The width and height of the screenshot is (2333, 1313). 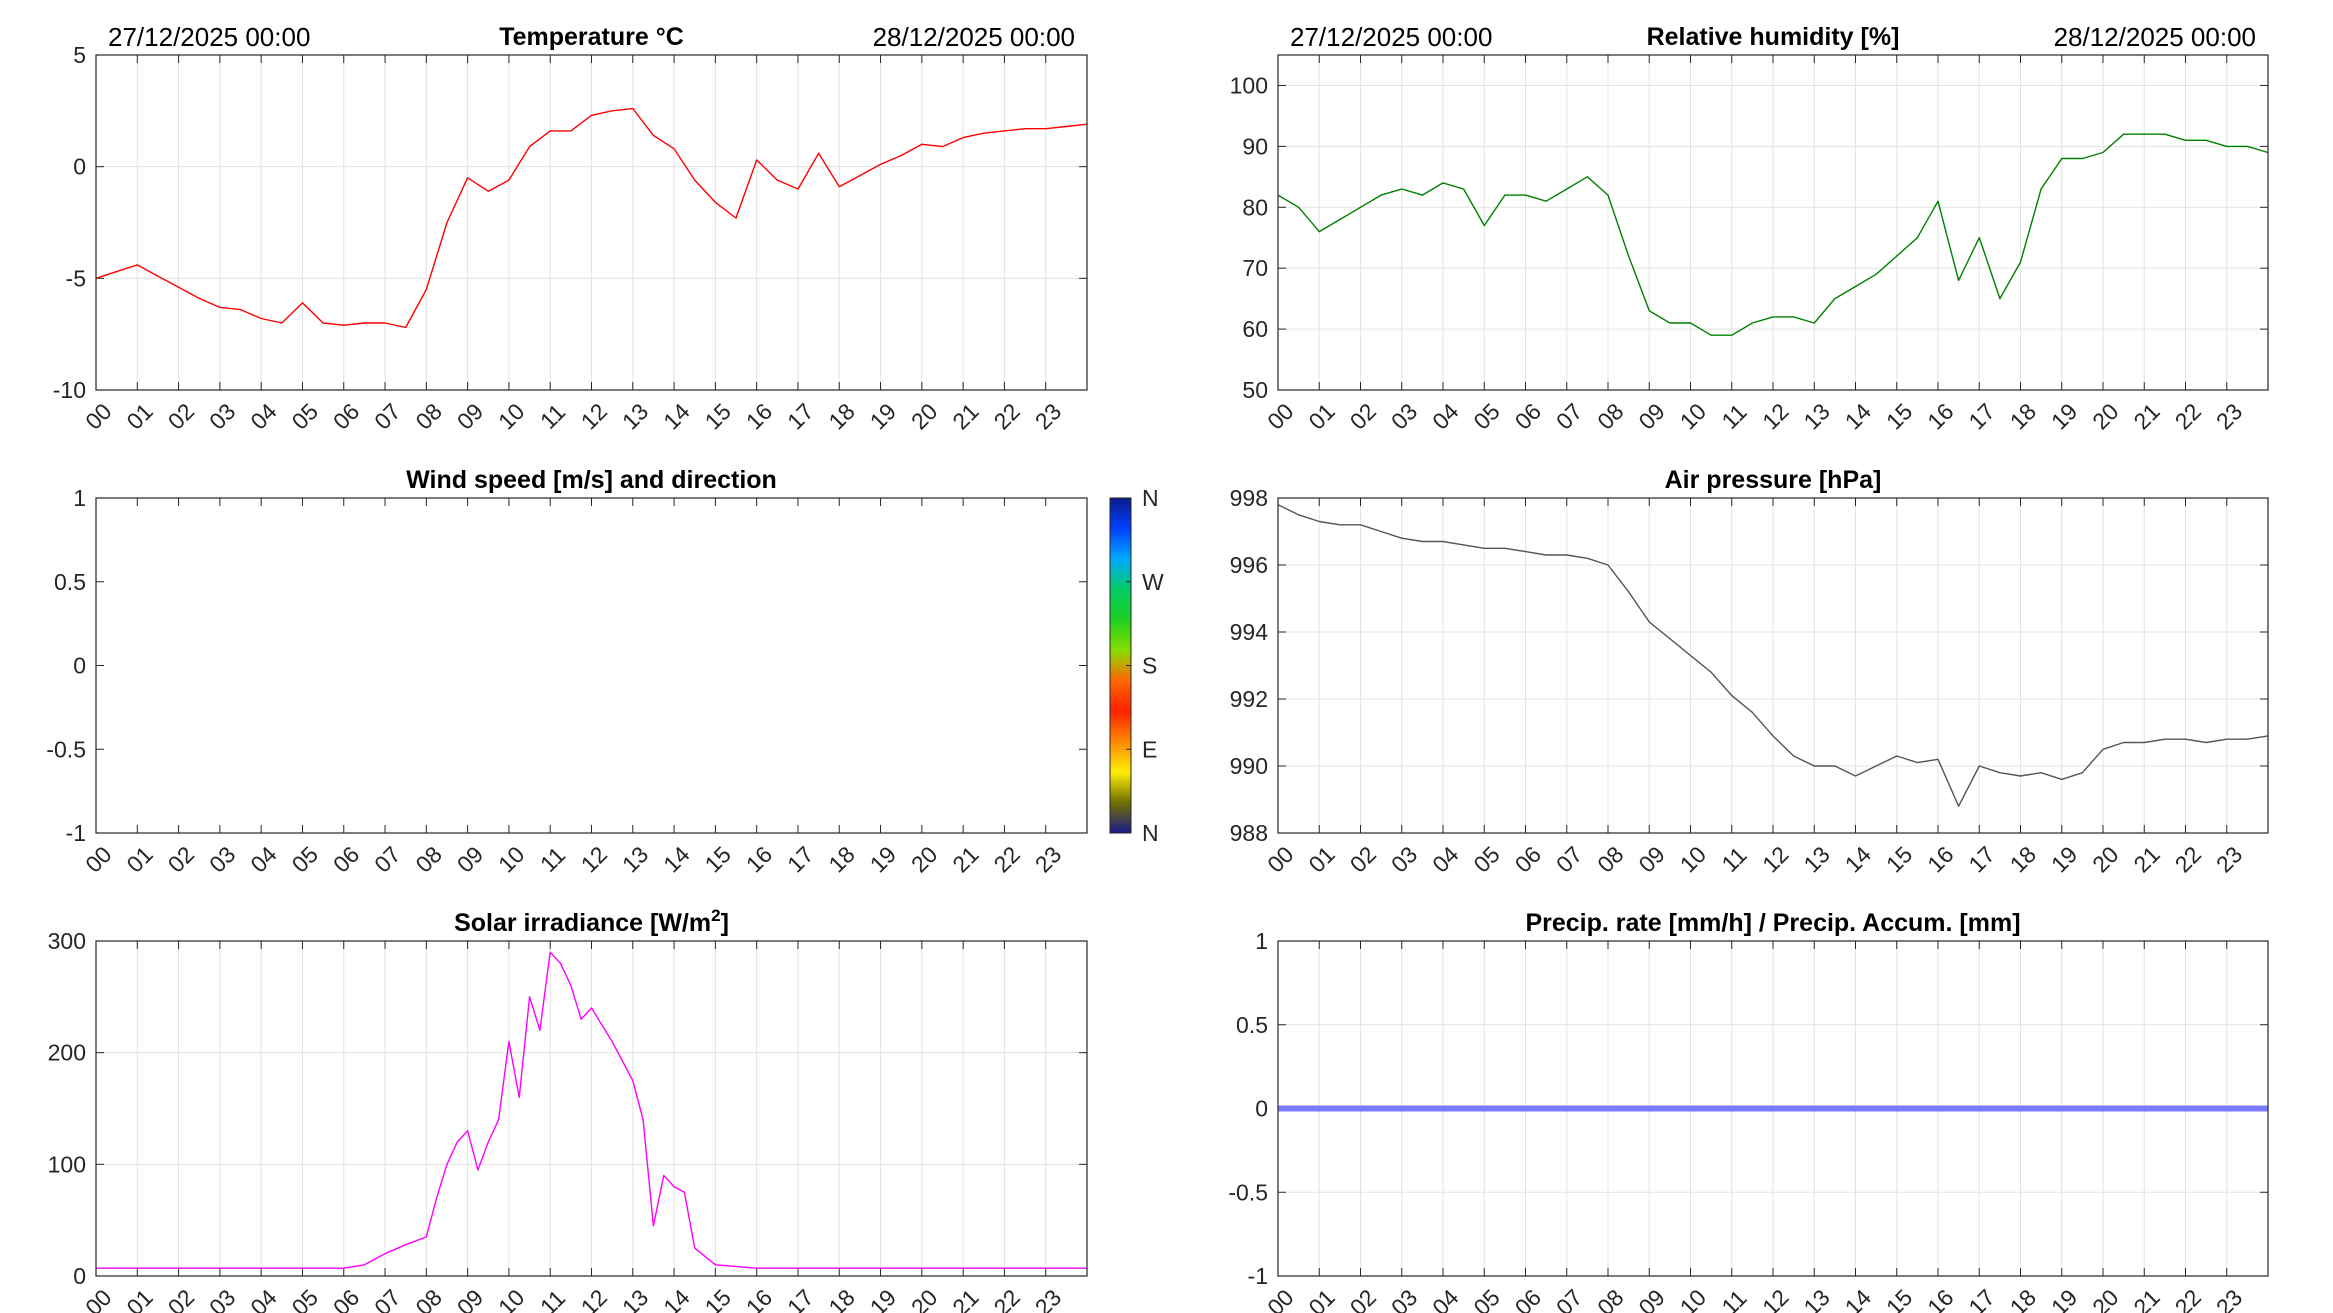 What do you see at coordinates (1773, 480) in the screenshot?
I see `chart-title: Air pressure [hPa]` at bounding box center [1773, 480].